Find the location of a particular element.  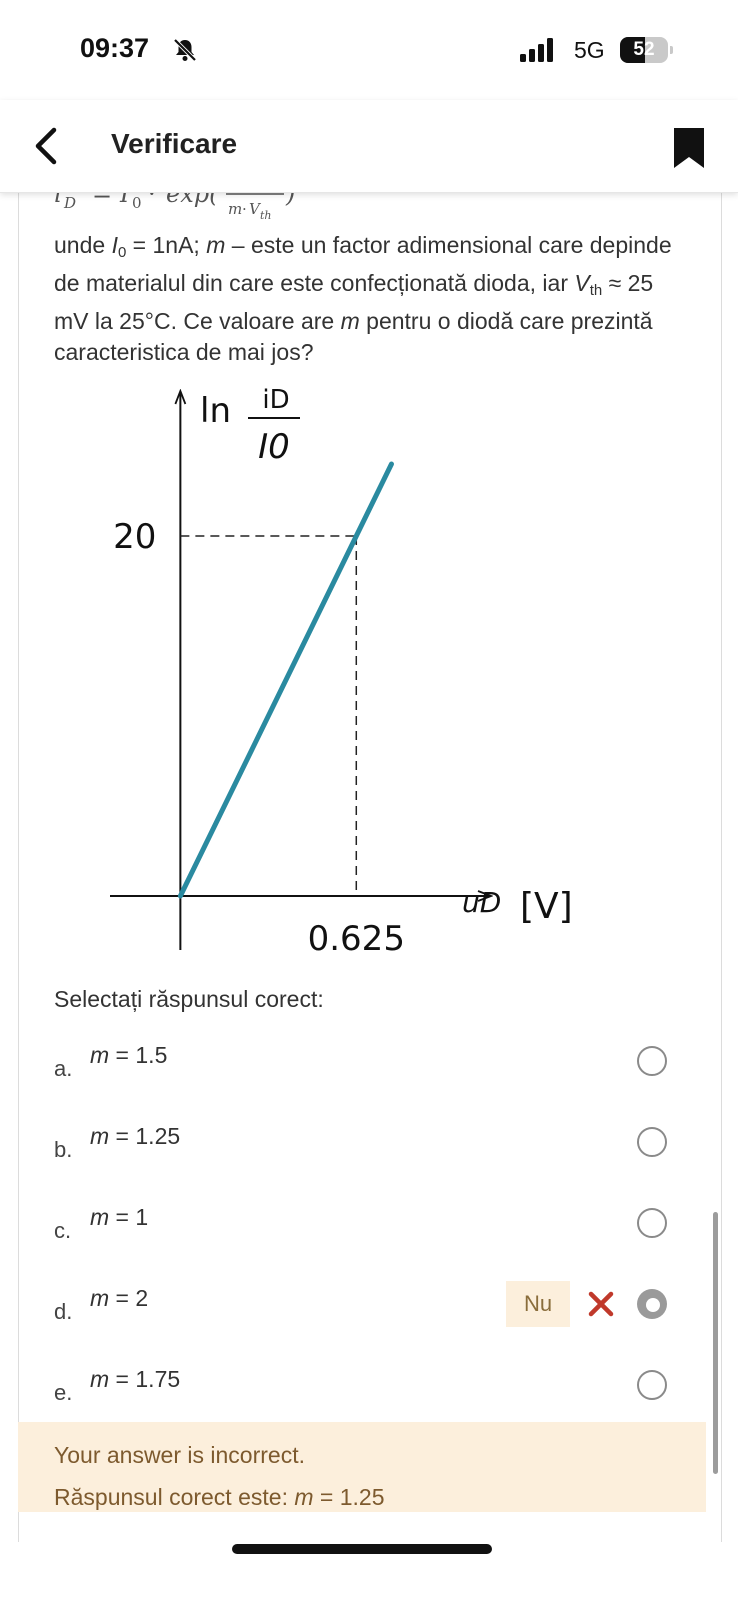

option-text: m = 1.5 is located at coordinates (129, 1055).